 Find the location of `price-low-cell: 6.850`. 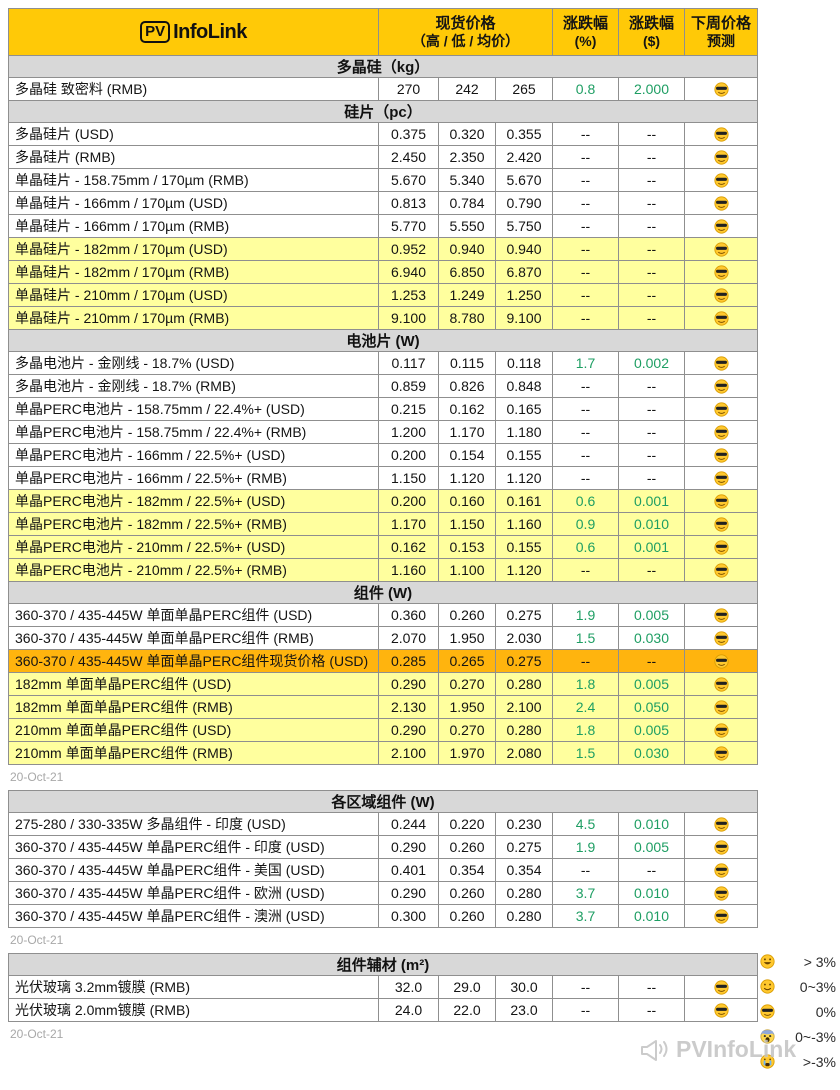

price-low-cell: 6.850 is located at coordinates (467, 272).